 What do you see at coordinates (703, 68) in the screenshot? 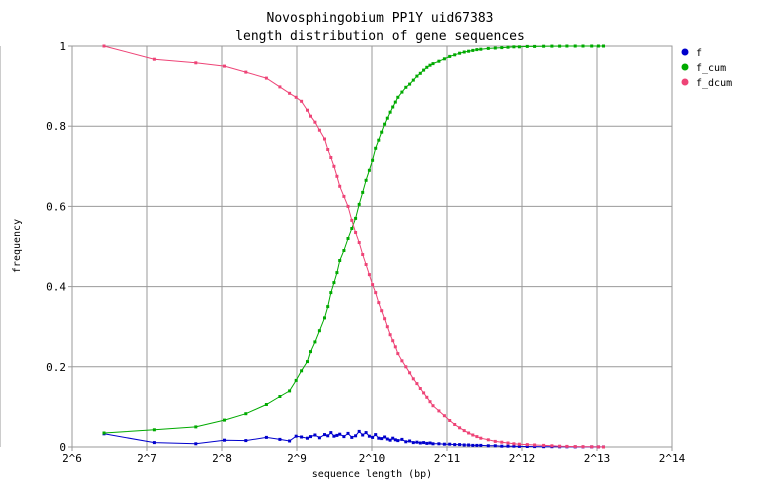
I see `legend-item: f_cum` at bounding box center [703, 68].